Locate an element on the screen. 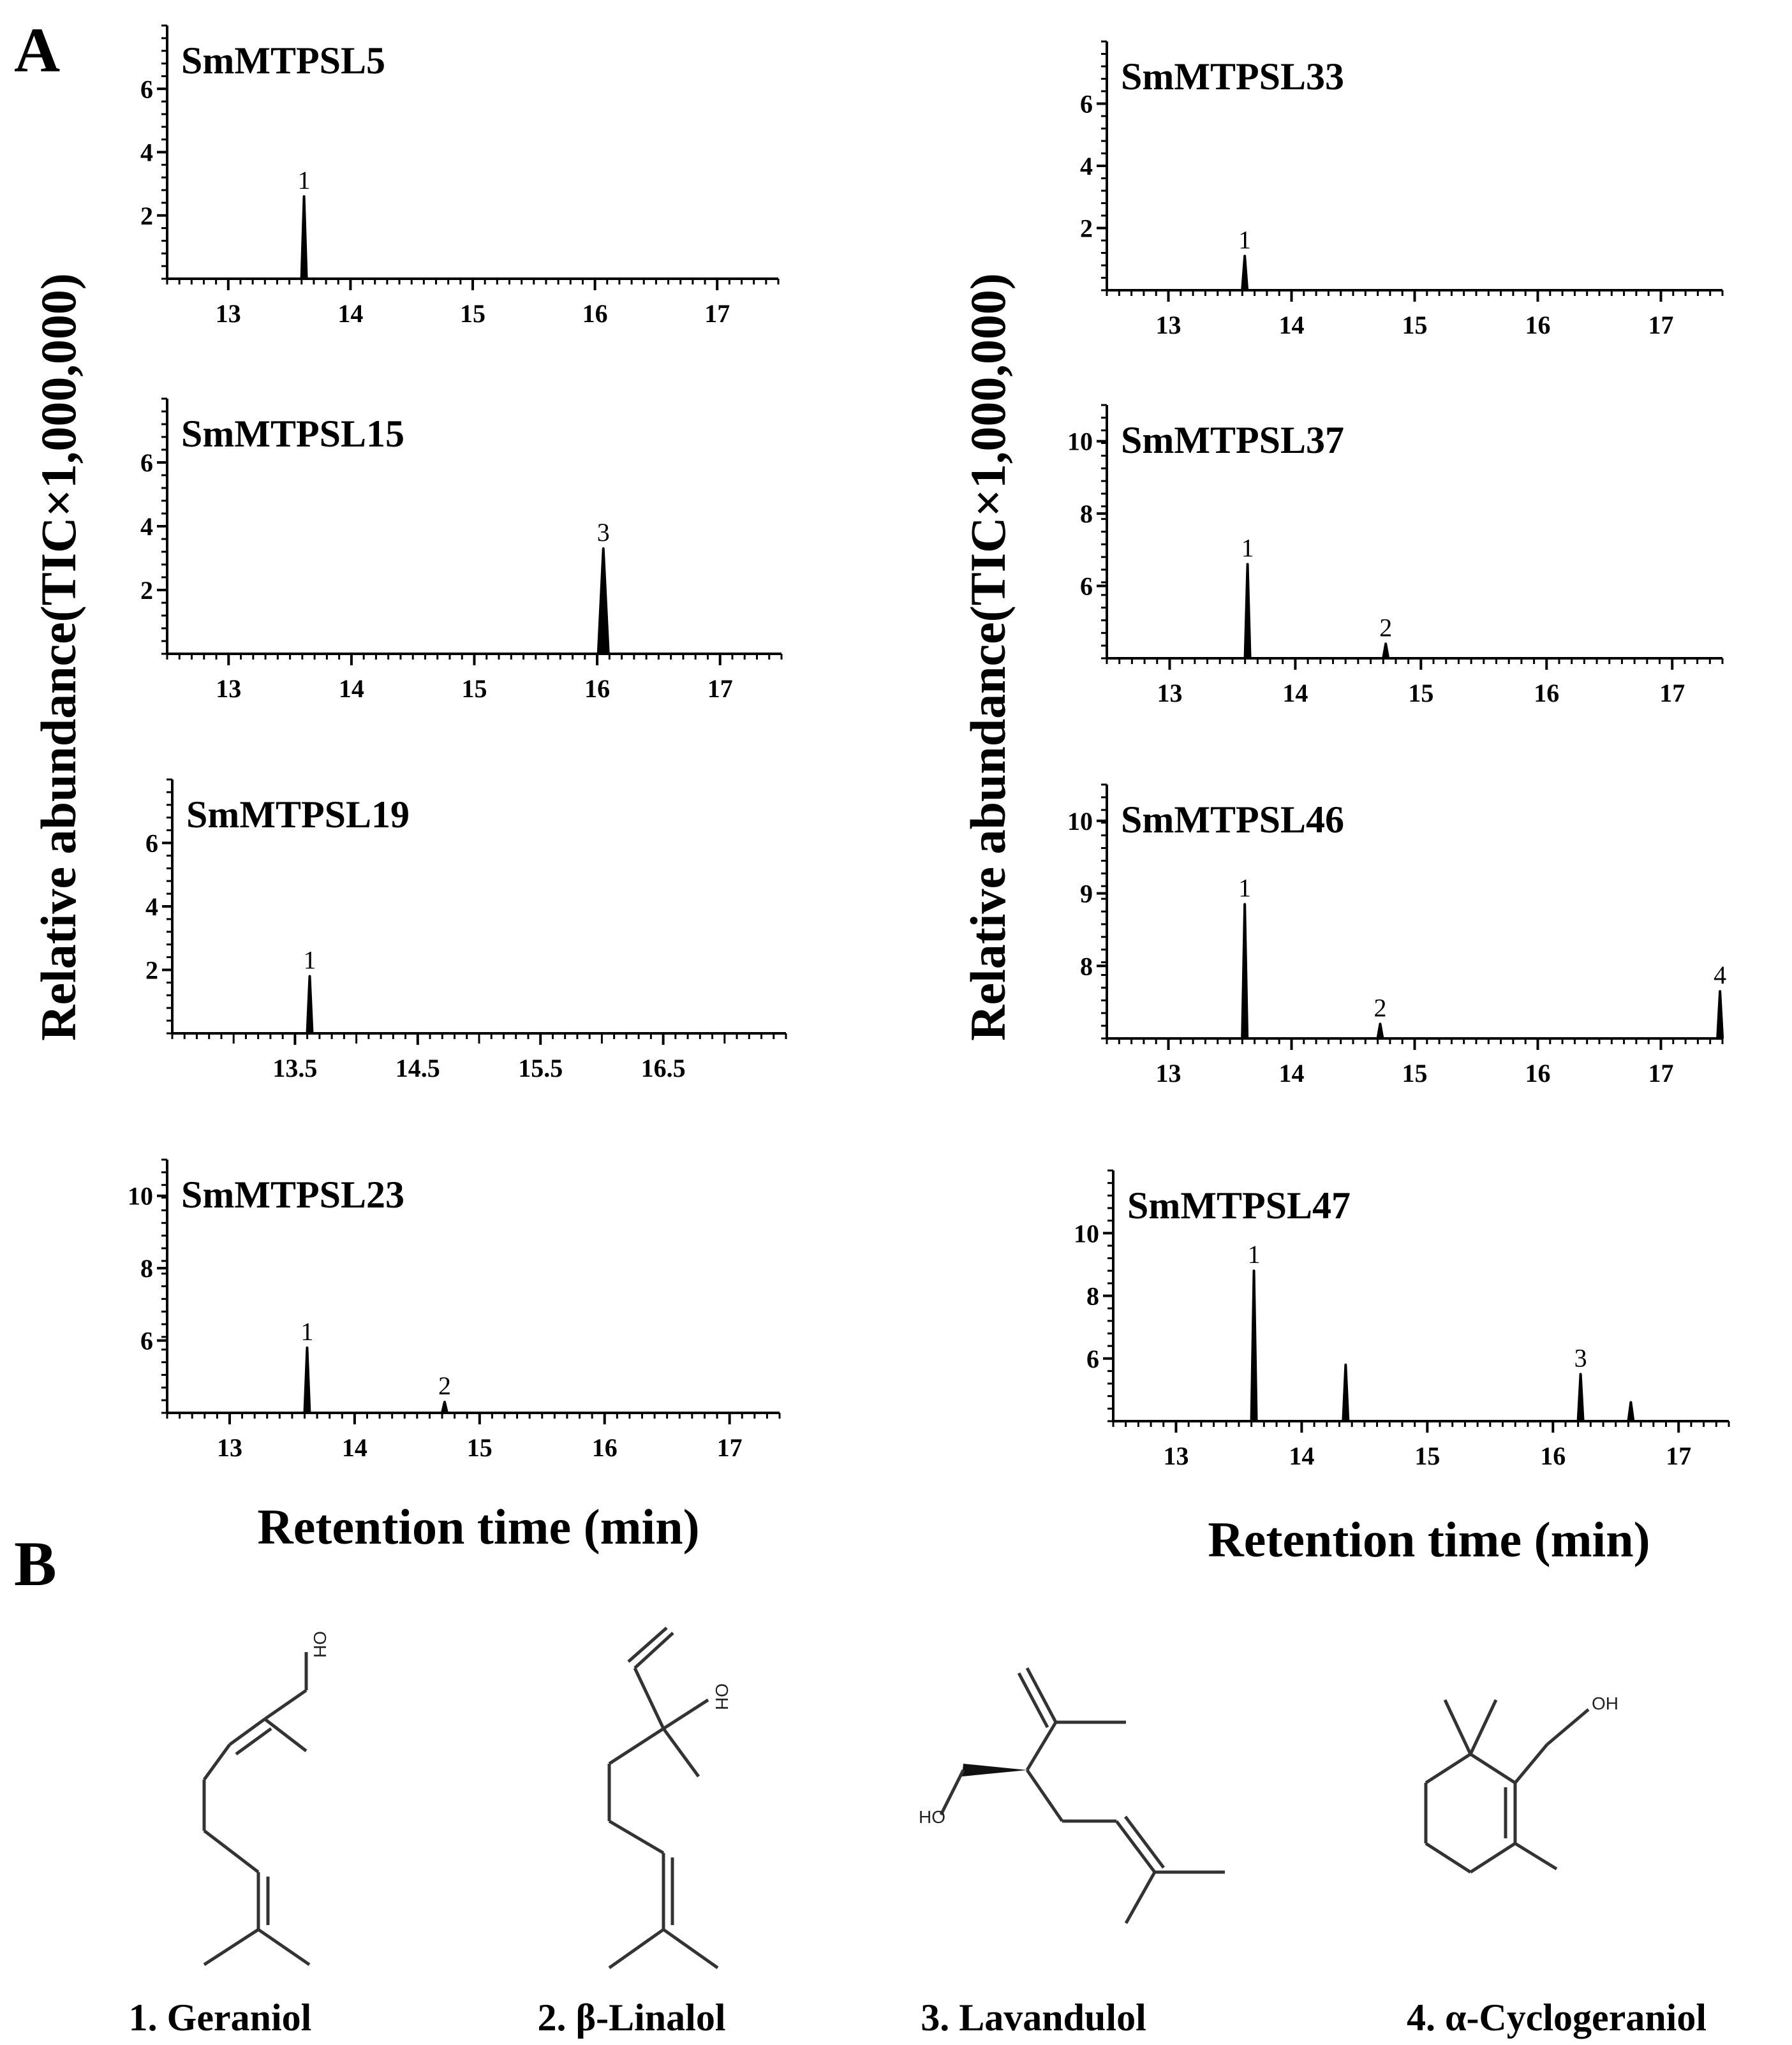 The image size is (1792, 2045). geraniol-structure: OH is located at coordinates (266, 1799).